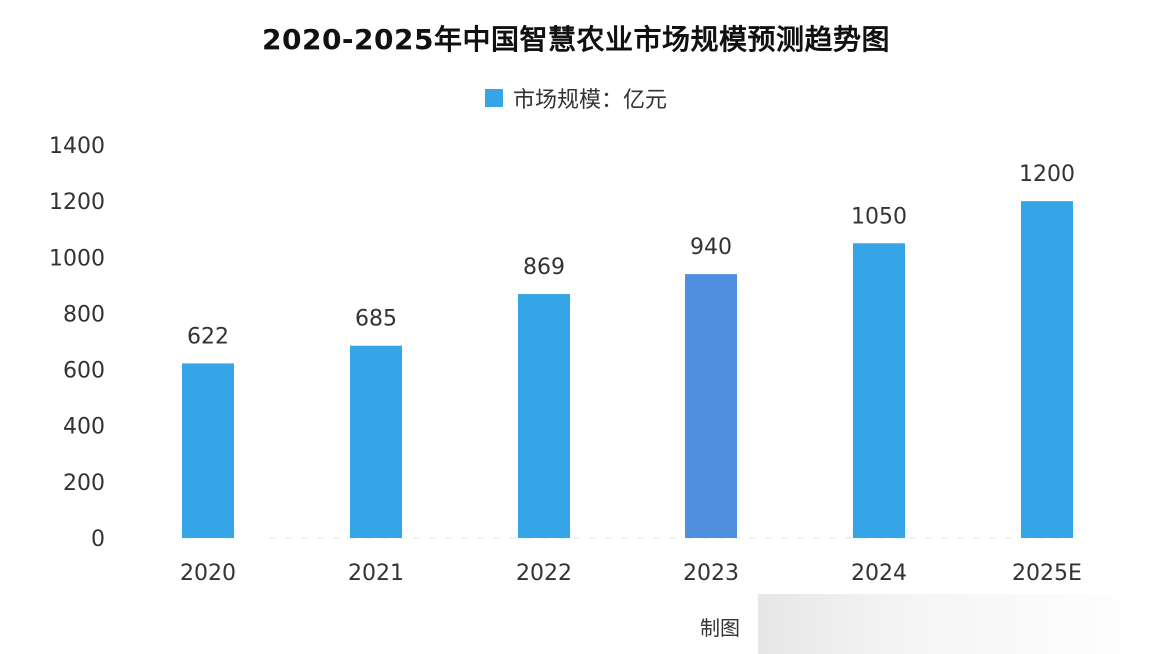 The height and width of the screenshot is (654, 1152). I want to click on data-label-2022: 869, so click(544, 267).